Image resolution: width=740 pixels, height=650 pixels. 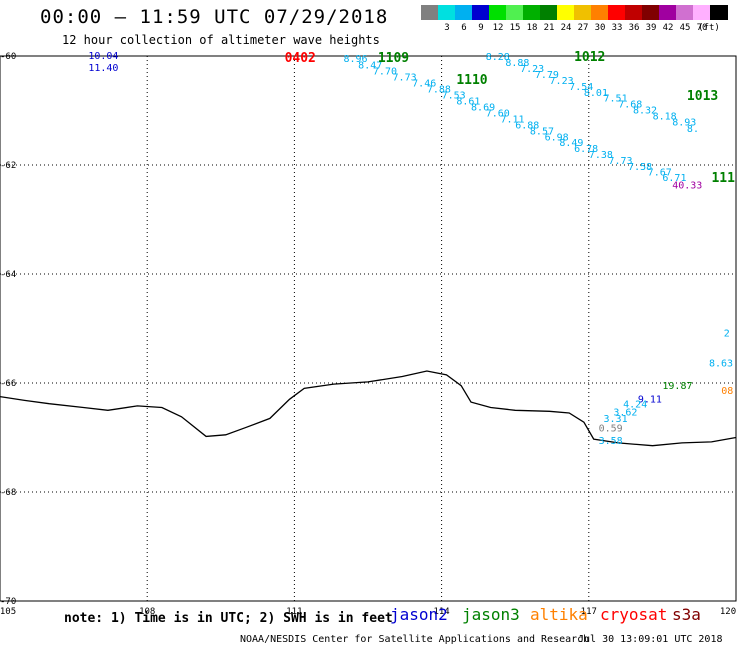 I want to click on swh-value: 8.88, so click(x=517, y=63).